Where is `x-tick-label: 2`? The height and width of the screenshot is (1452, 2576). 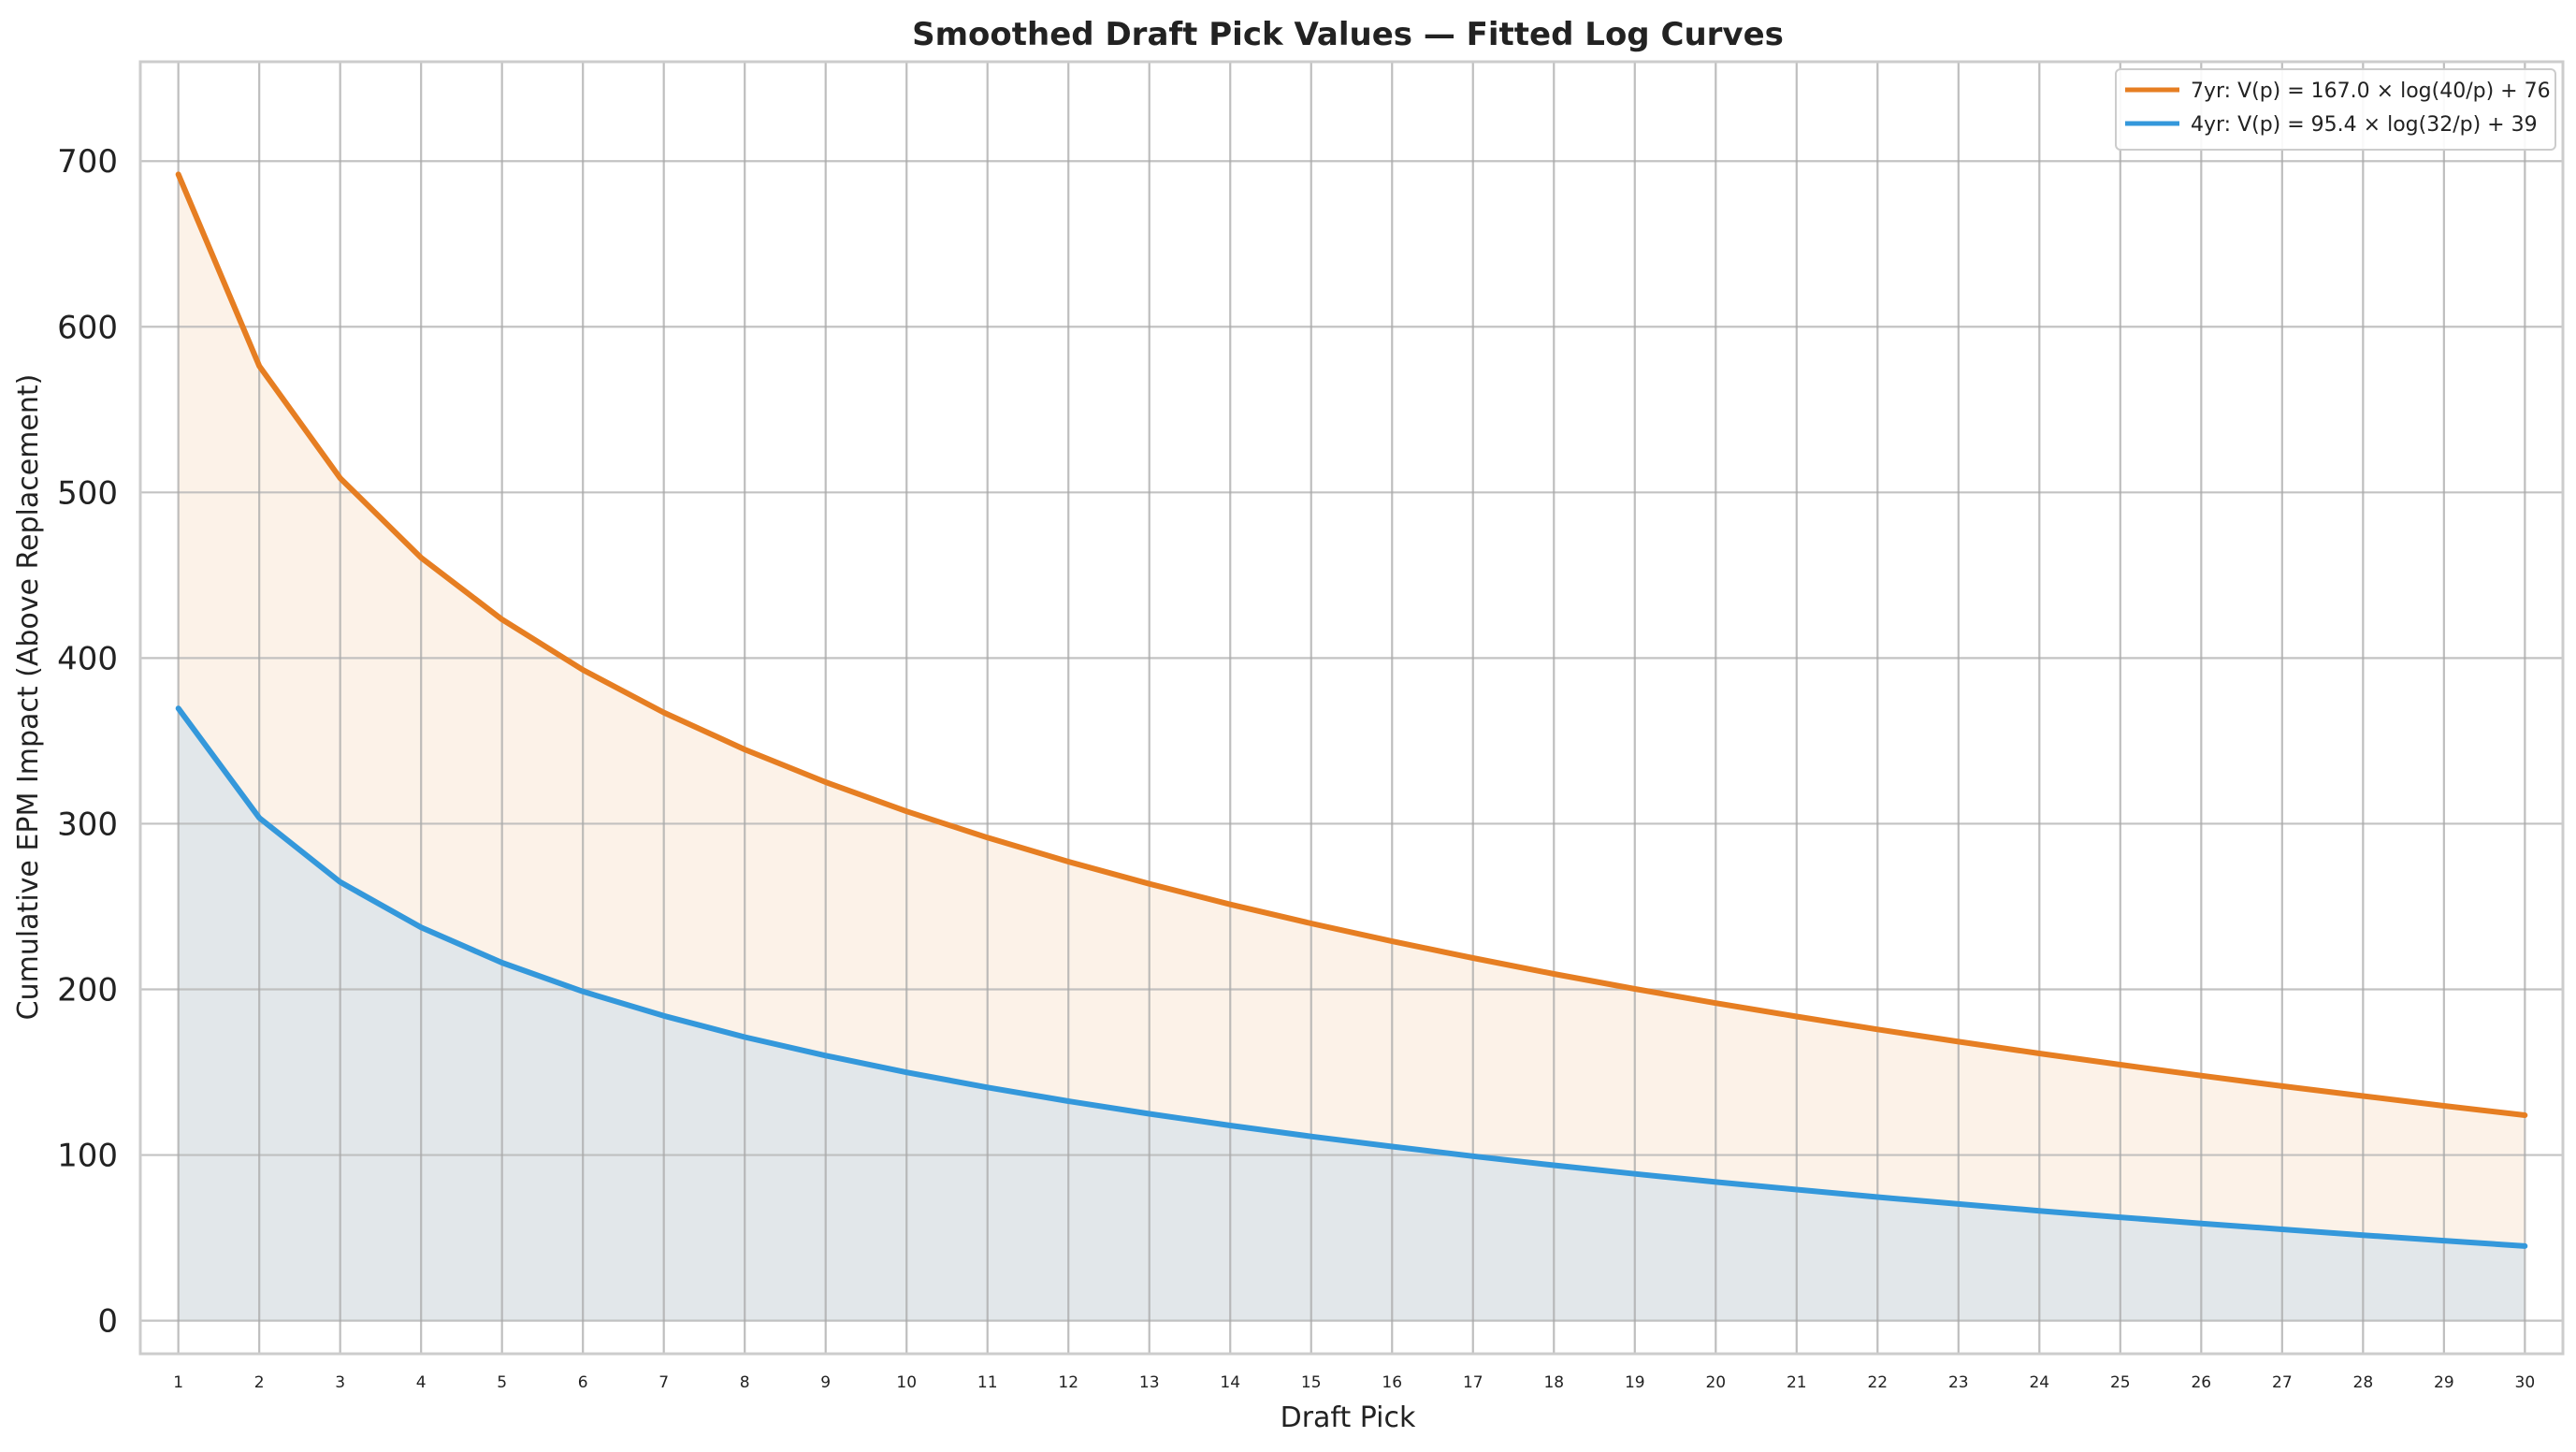
x-tick-label: 2 is located at coordinates (259, 1382).